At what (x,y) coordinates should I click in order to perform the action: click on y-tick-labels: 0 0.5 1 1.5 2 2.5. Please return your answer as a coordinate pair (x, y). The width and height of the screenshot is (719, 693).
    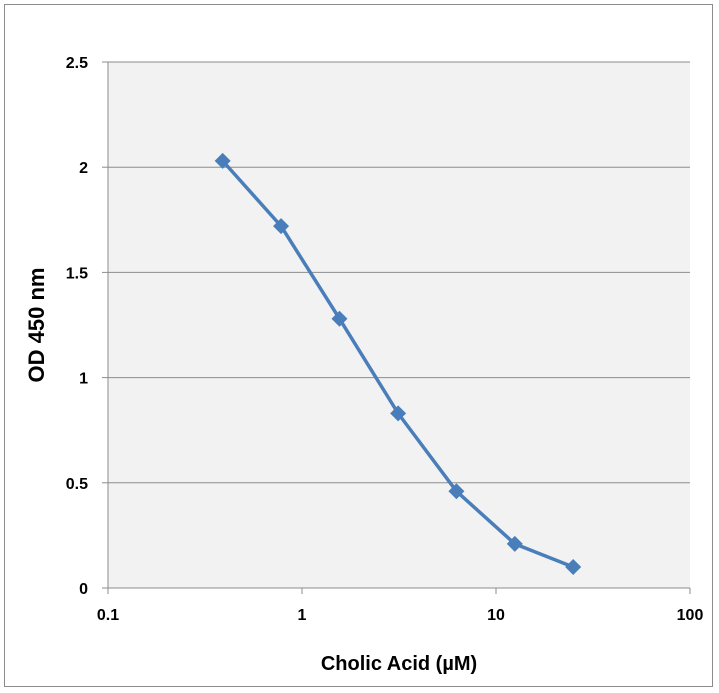
    Looking at the image, I should click on (77, 326).